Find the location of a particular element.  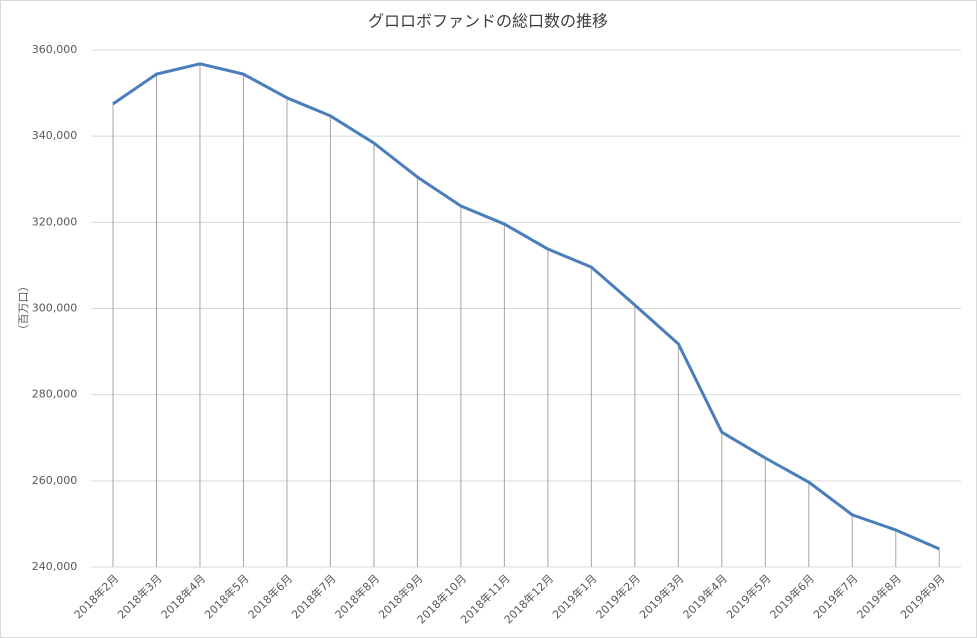

y-tick-label: 340,000 is located at coordinates (55, 135).